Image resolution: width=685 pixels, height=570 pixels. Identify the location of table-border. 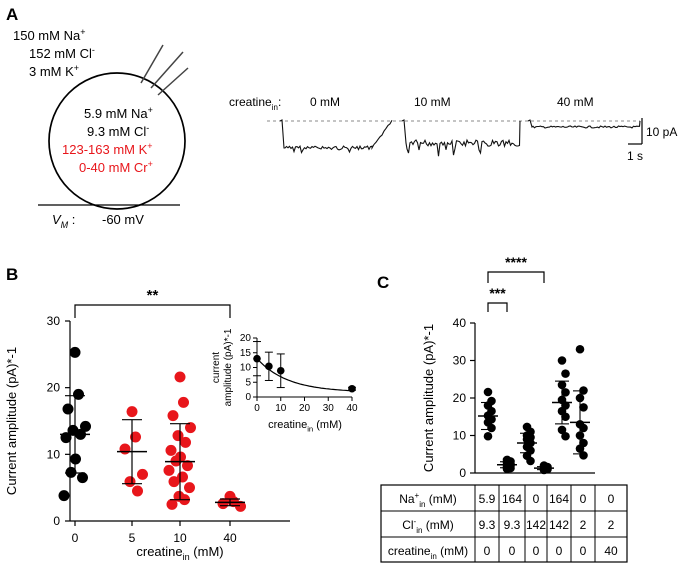
(504, 523).